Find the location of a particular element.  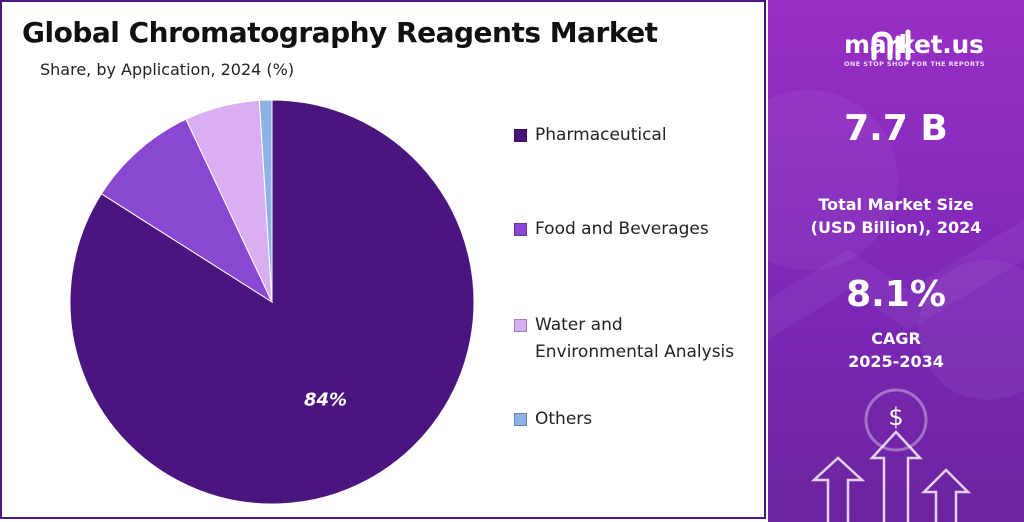

dollar-icon: $ is located at coordinates (896, 417).